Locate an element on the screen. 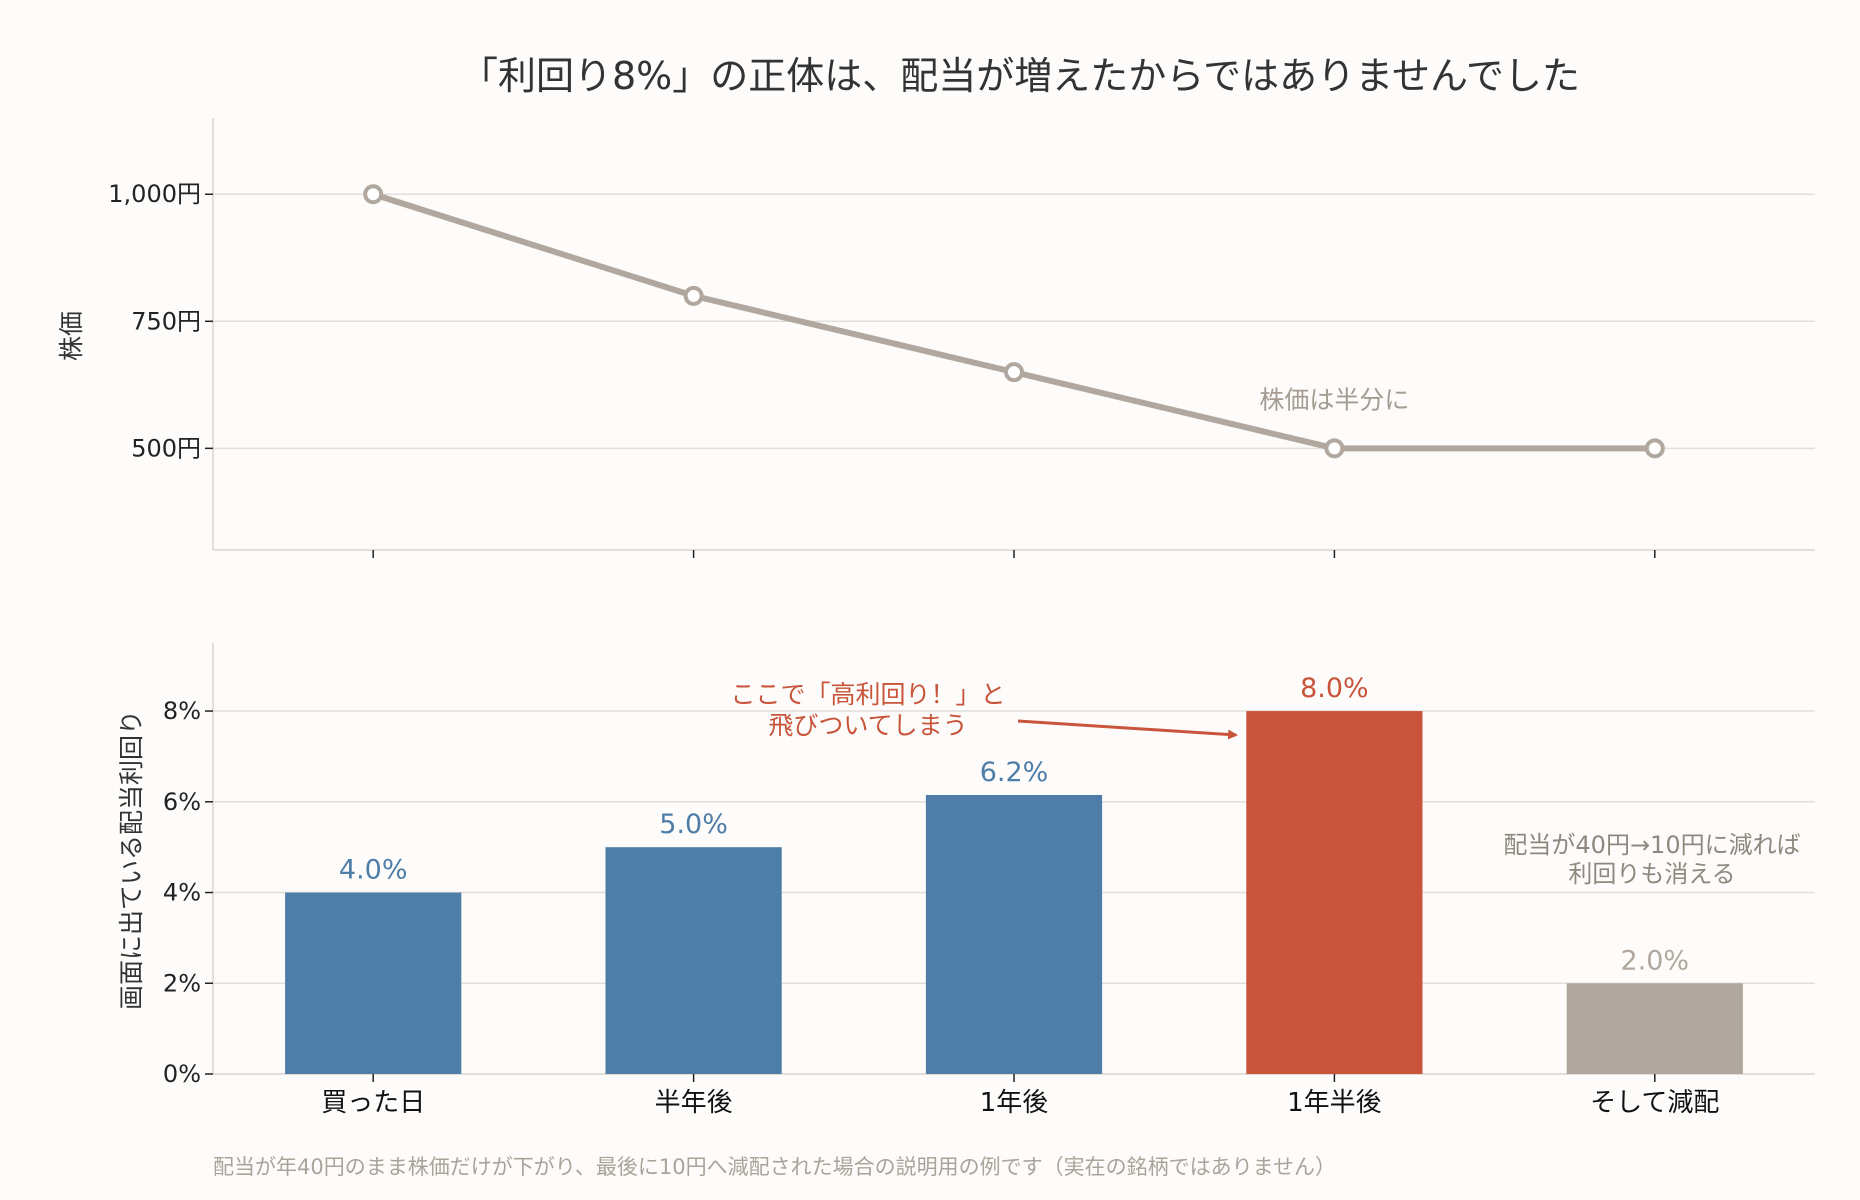 Image resolution: width=1860 pixels, height=1200 pixels. yield-value-label: 6.2% is located at coordinates (1014, 772).